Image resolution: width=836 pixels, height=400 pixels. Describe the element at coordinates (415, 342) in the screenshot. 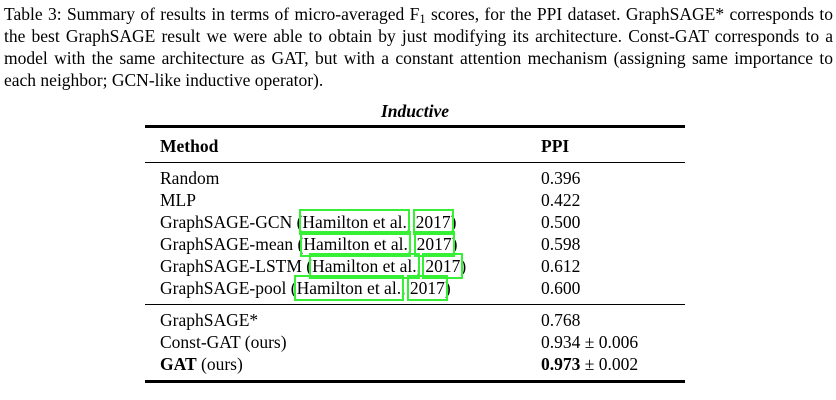

I see `table-row-const-gat: Const-GAT (ours) 0.934 ± 0.006` at that location.